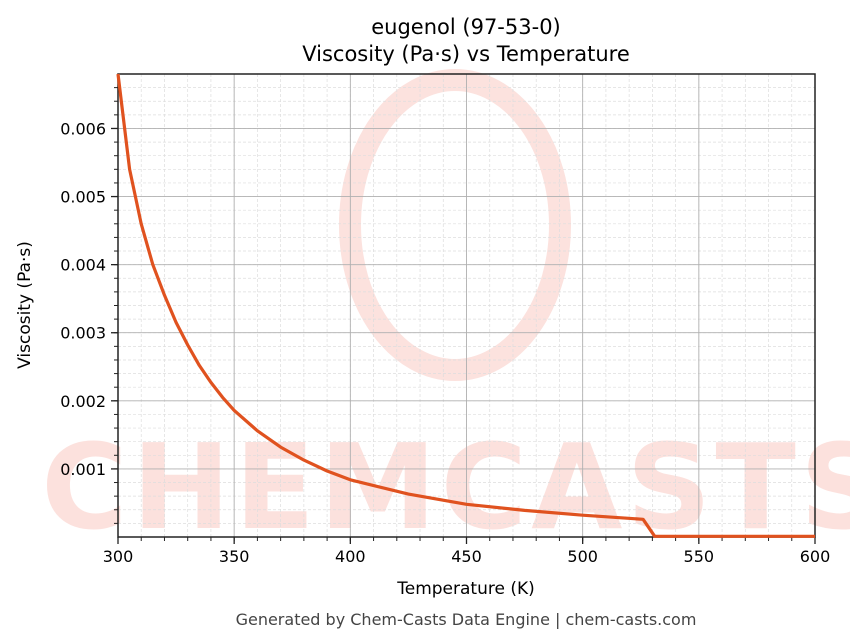 The height and width of the screenshot is (644, 850). Describe the element at coordinates (350, 556) in the screenshot. I see `x-tick-label: 400` at that location.